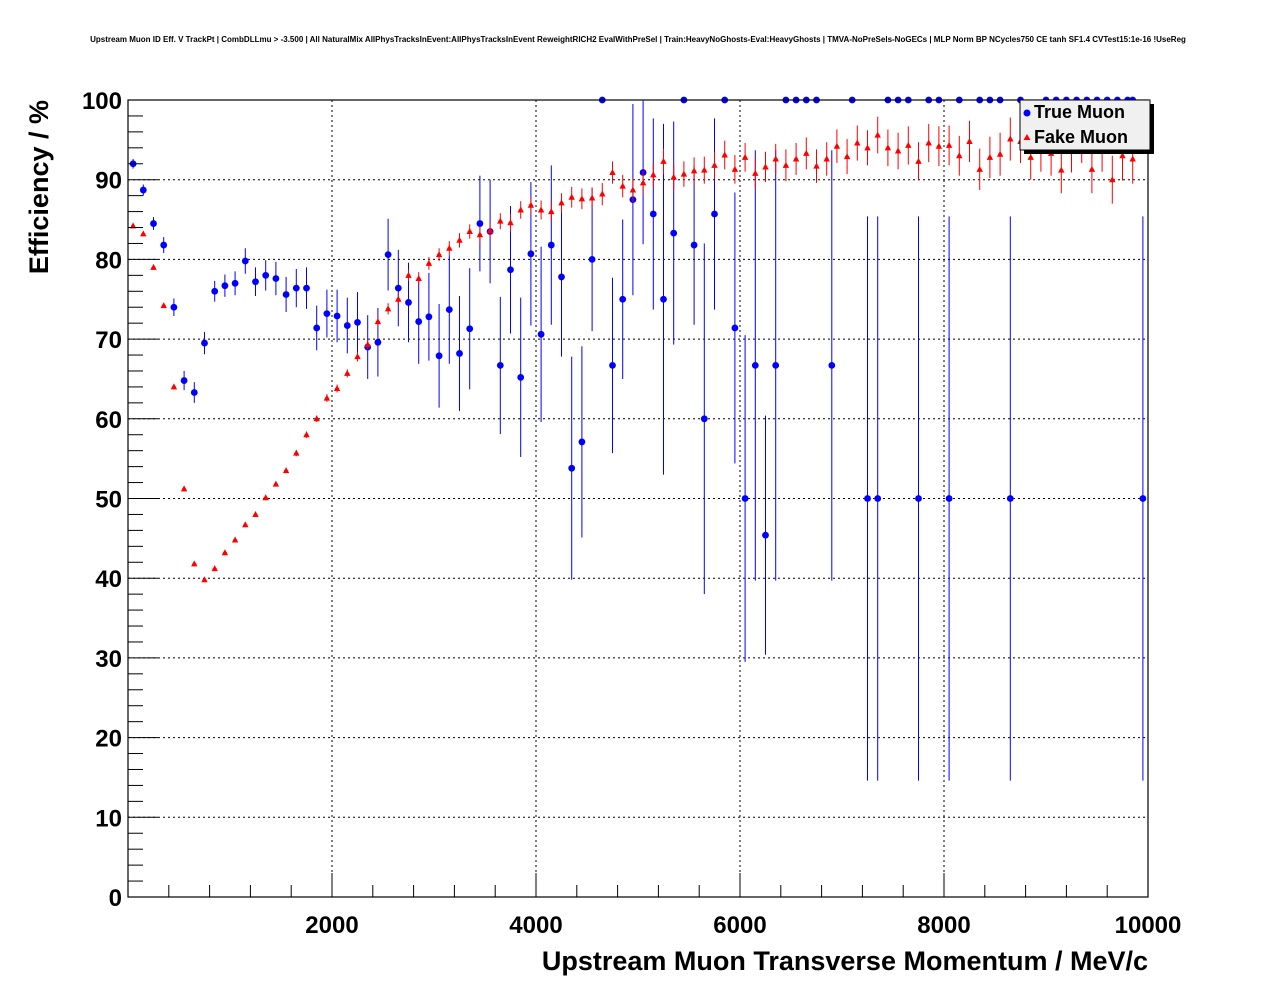 The width and height of the screenshot is (1276, 996). Describe the element at coordinates (39, 187) in the screenshot. I see `y-axis-label: Efficiency / %` at that location.